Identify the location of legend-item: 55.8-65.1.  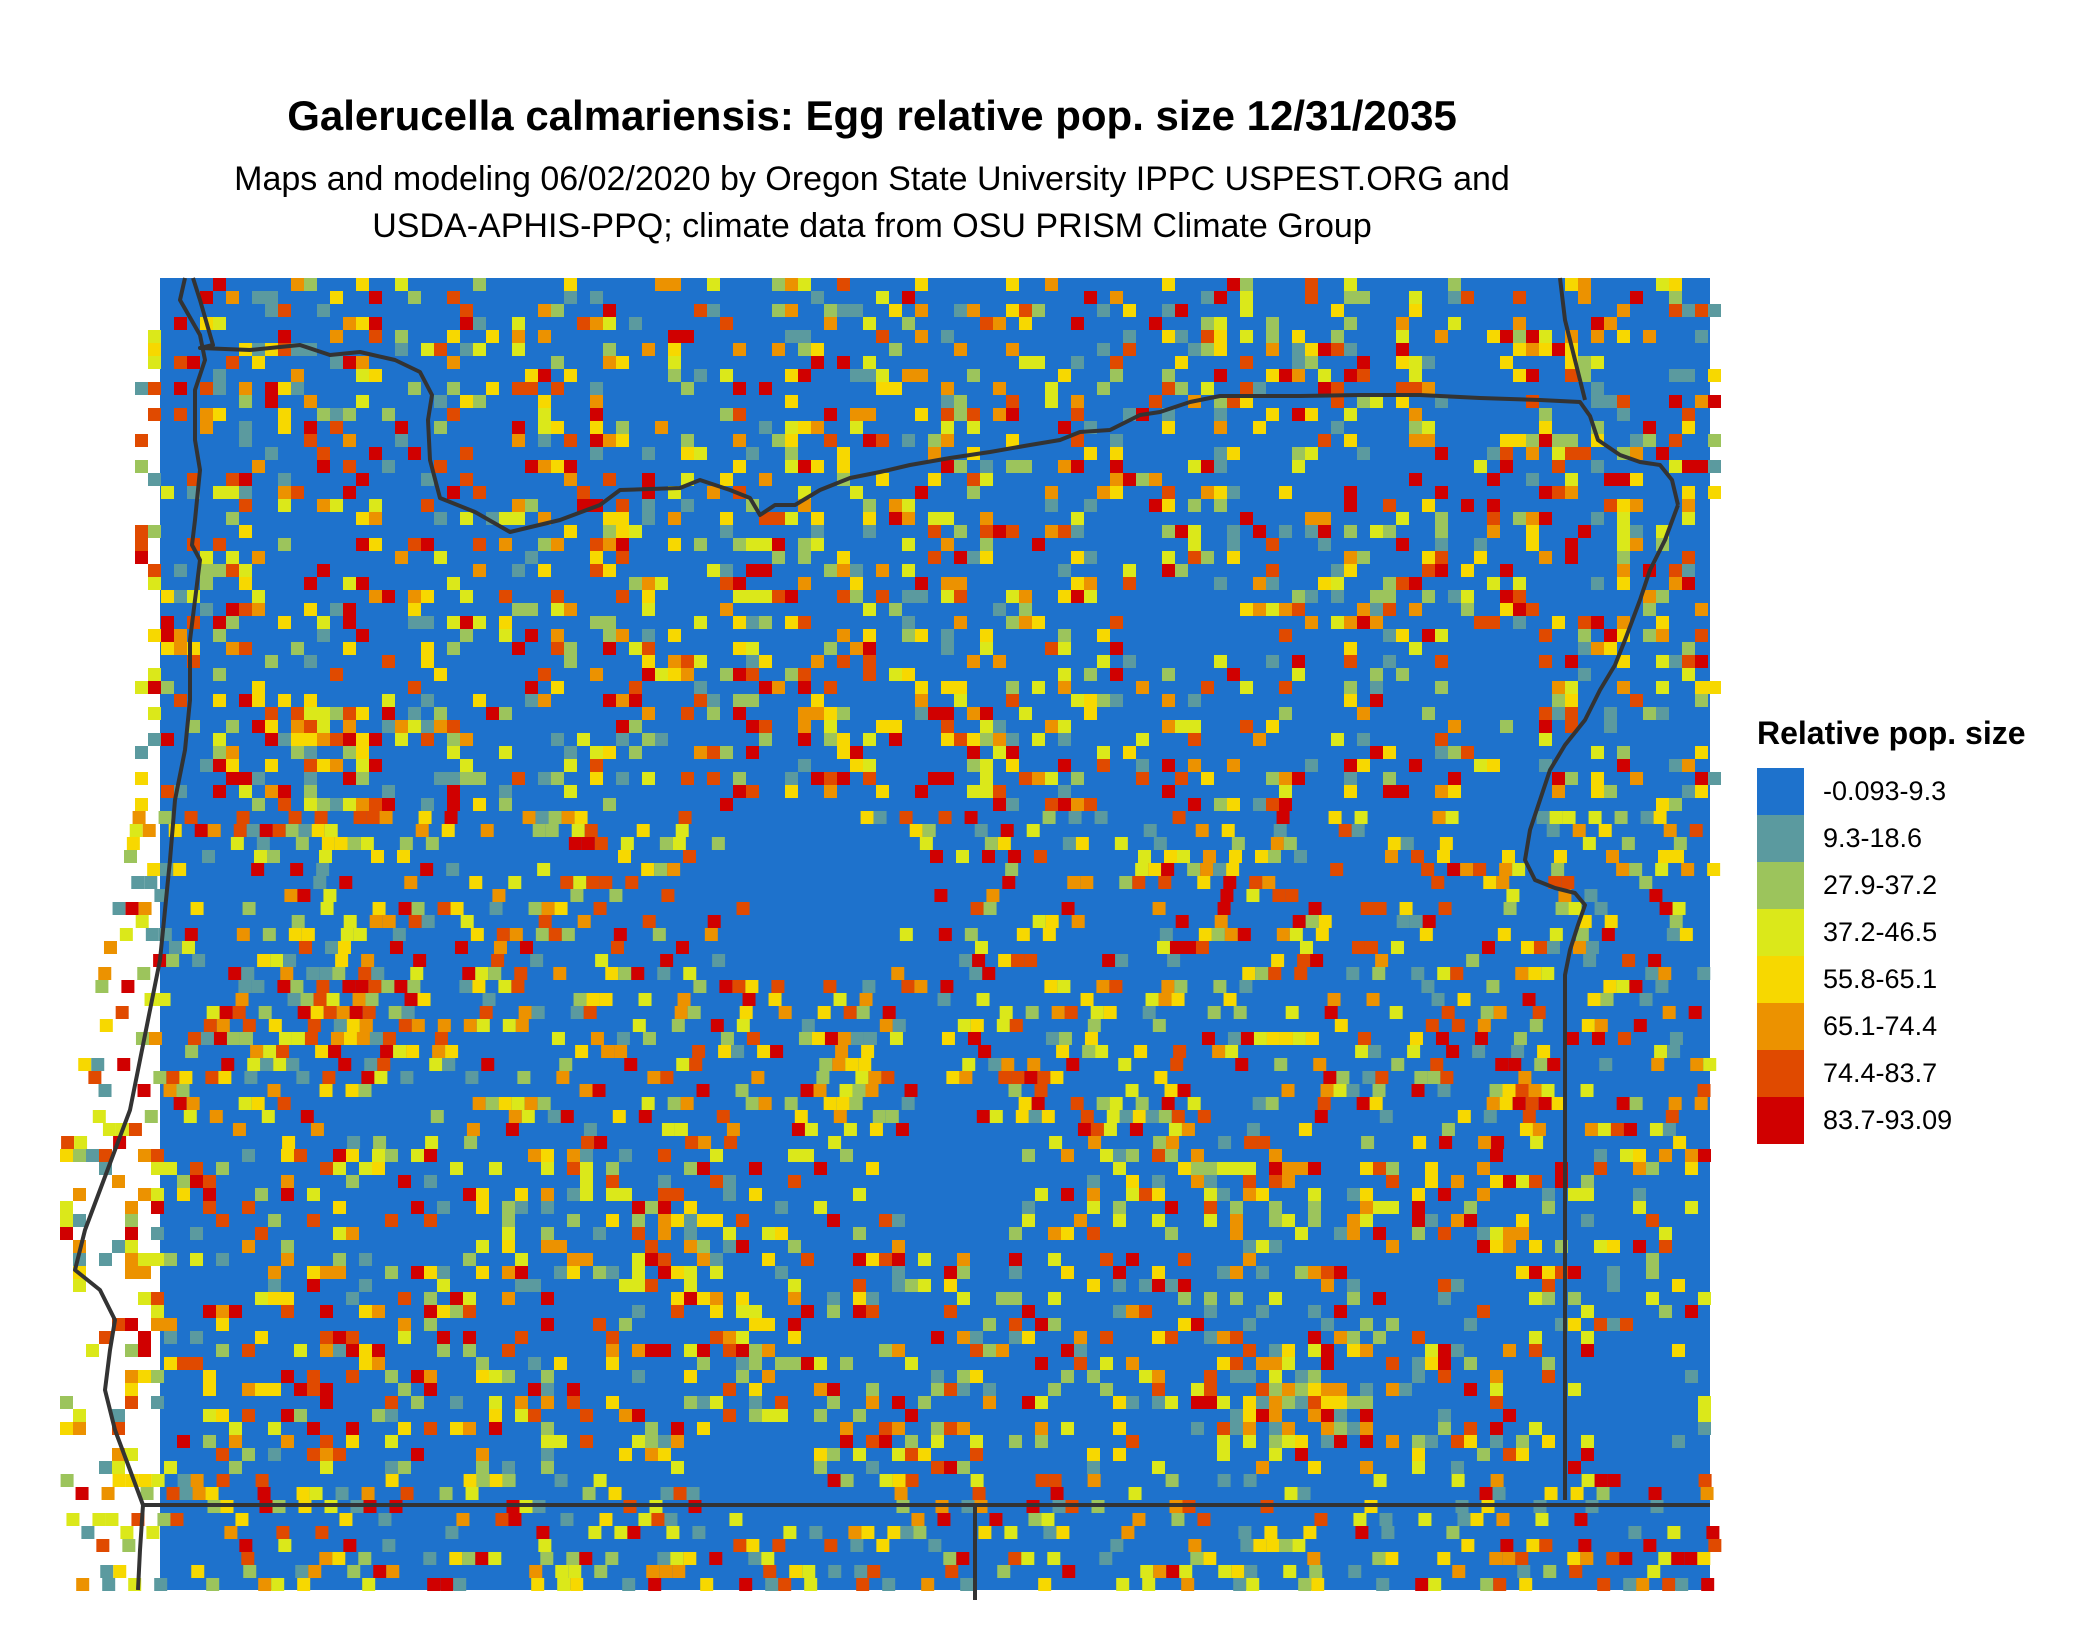
(1847, 979).